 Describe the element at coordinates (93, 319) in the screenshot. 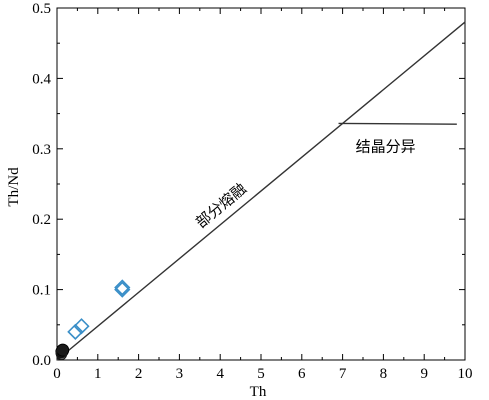

I see `data-markers` at that location.